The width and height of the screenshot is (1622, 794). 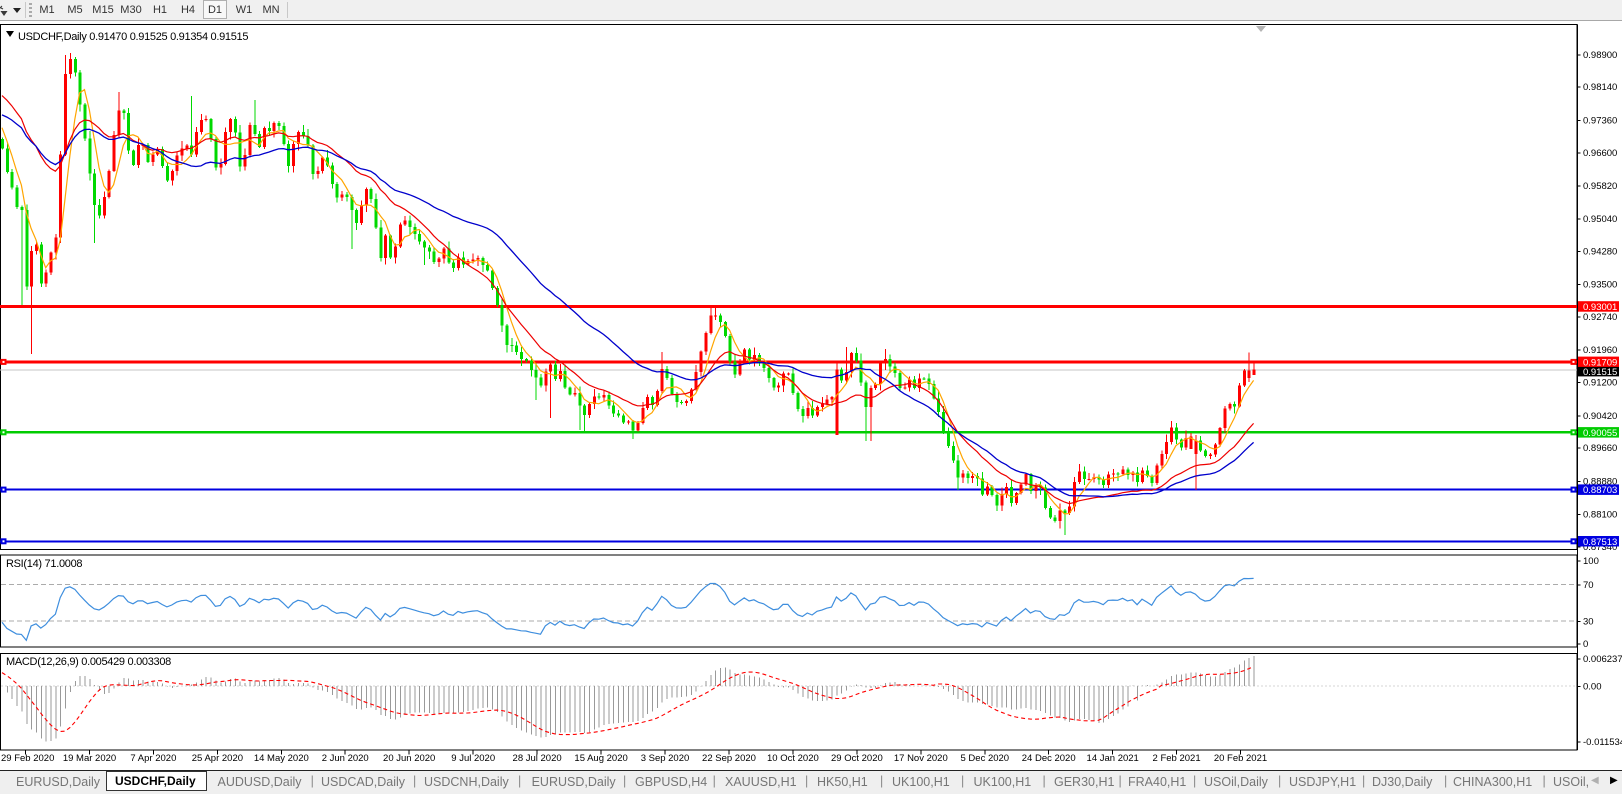 I want to click on svg-text: 3 Sep 2020, so click(x=665, y=758).